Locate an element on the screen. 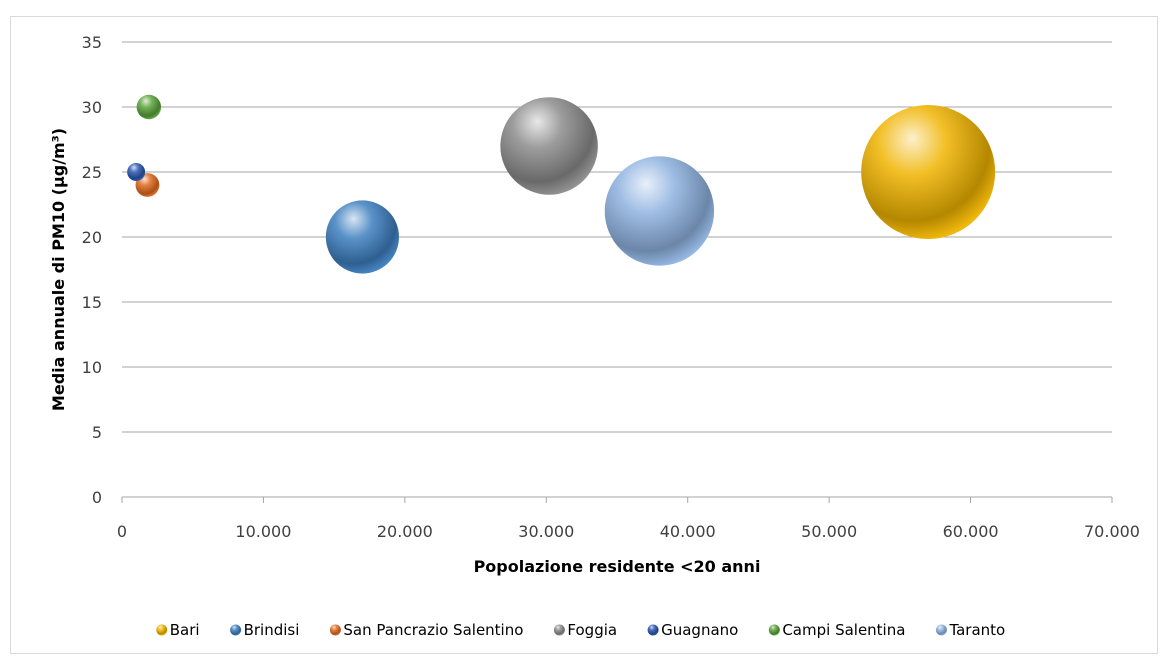 Image resolution: width=1161 pixels, height=657 pixels. legend-item: Brindisi is located at coordinates (264, 630).